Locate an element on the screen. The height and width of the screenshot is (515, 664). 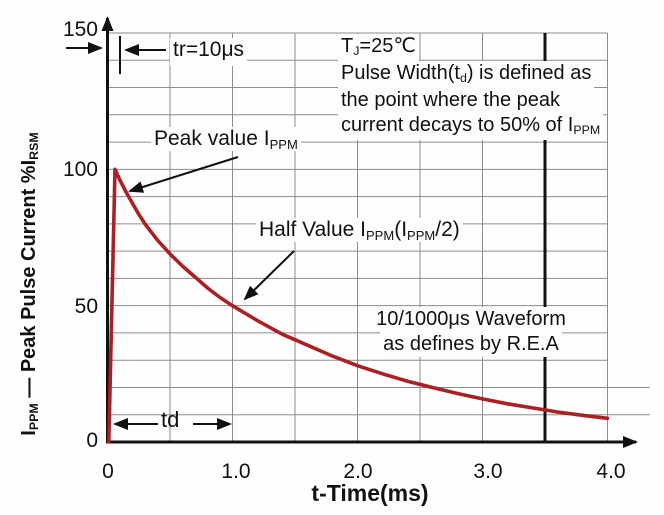
x-tick-3: 3.0 is located at coordinates (488, 471).